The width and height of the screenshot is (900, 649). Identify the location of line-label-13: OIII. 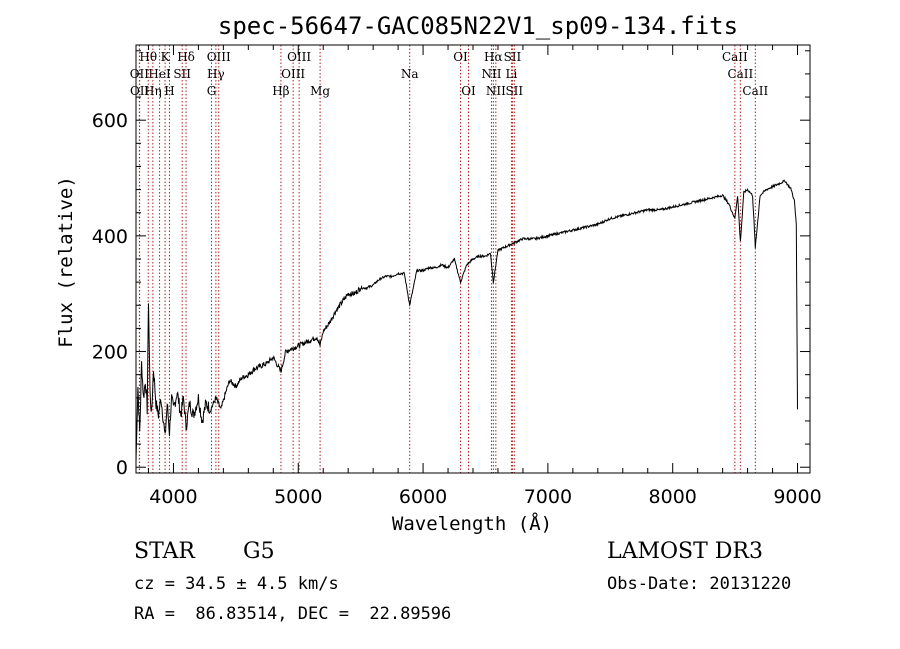
(299, 57).